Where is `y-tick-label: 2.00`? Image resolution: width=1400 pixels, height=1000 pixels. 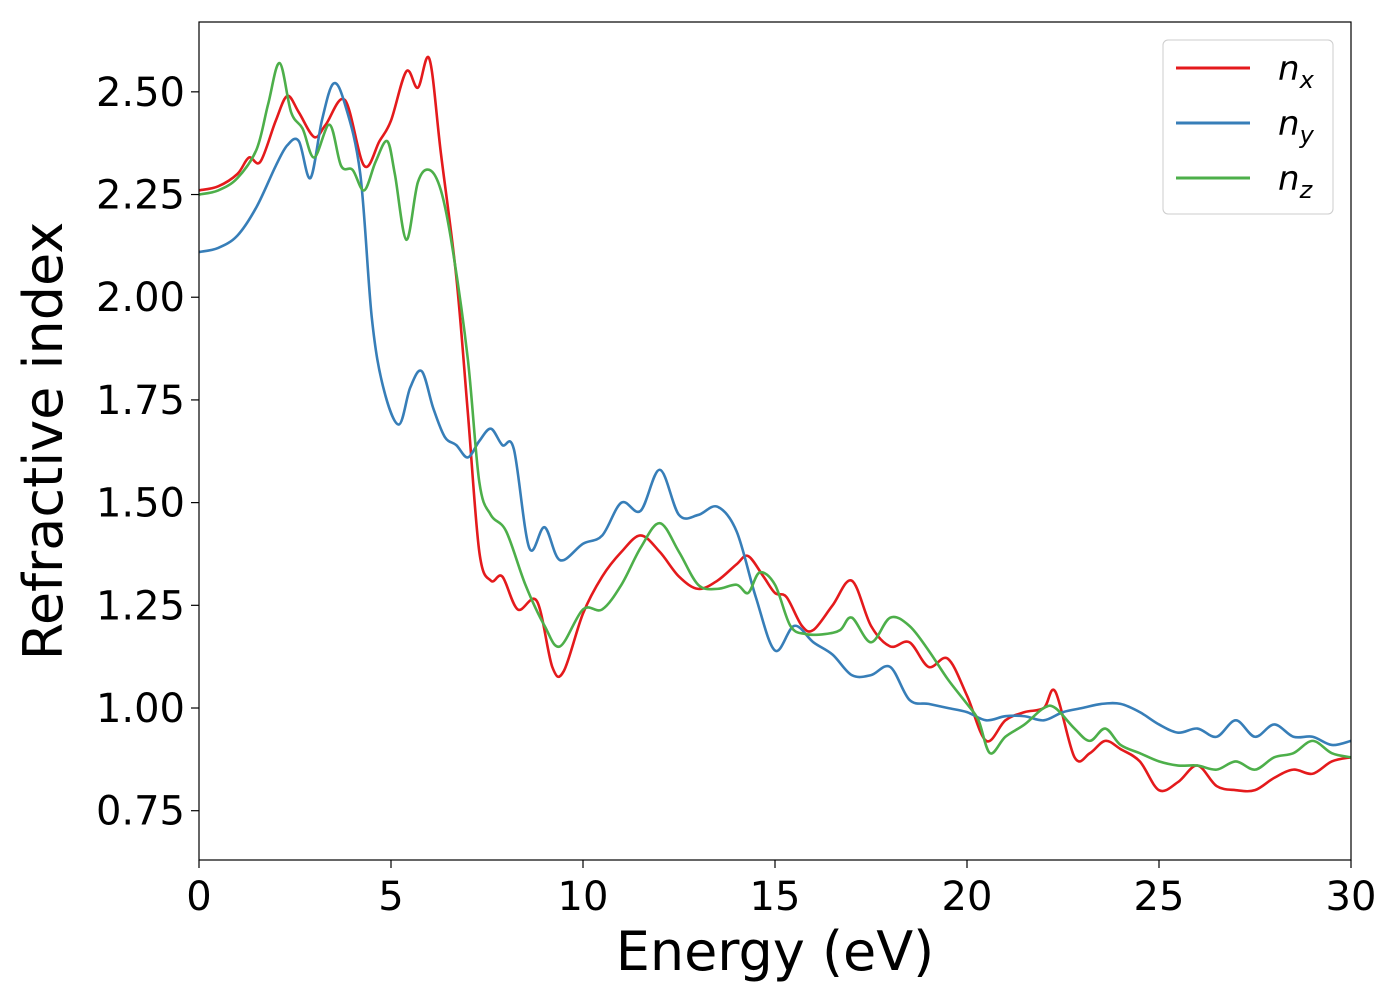
y-tick-label: 2.00 is located at coordinates (140, 298).